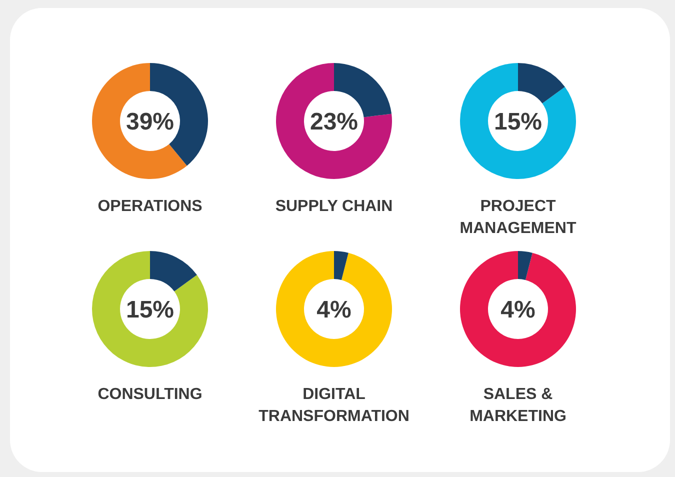 This screenshot has width=675, height=477. I want to click on text: SUPPLY CHAIN, so click(334, 206).